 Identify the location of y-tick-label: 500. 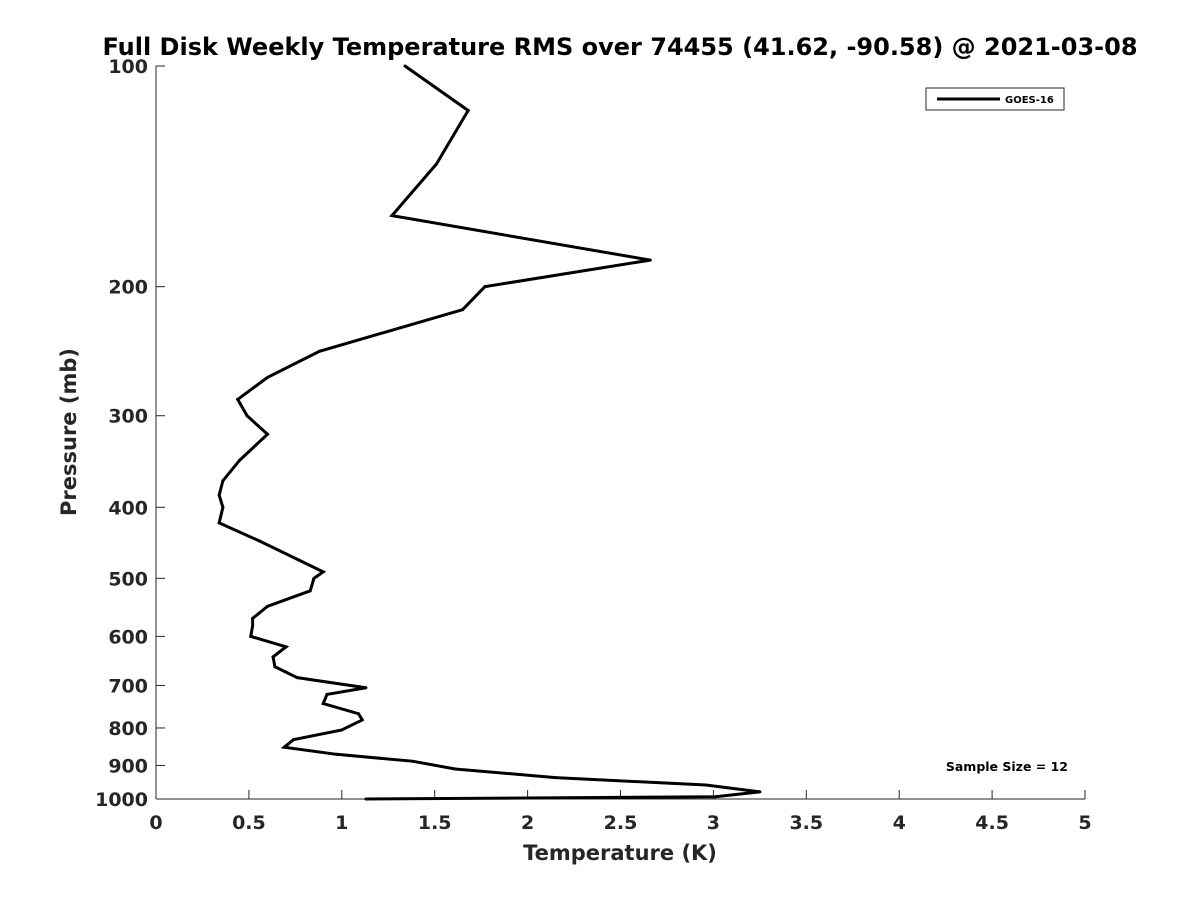
(128, 579).